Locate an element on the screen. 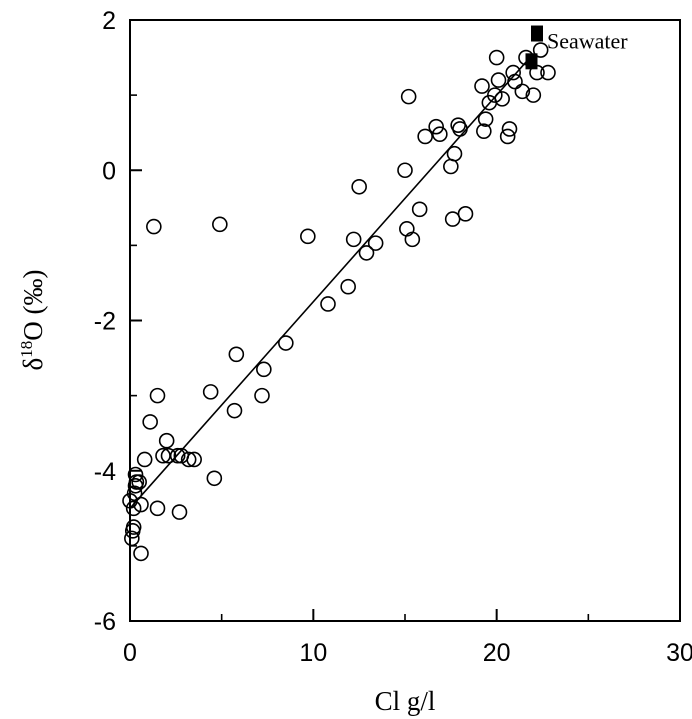  x-tick-label: 20 is located at coordinates (497, 653).